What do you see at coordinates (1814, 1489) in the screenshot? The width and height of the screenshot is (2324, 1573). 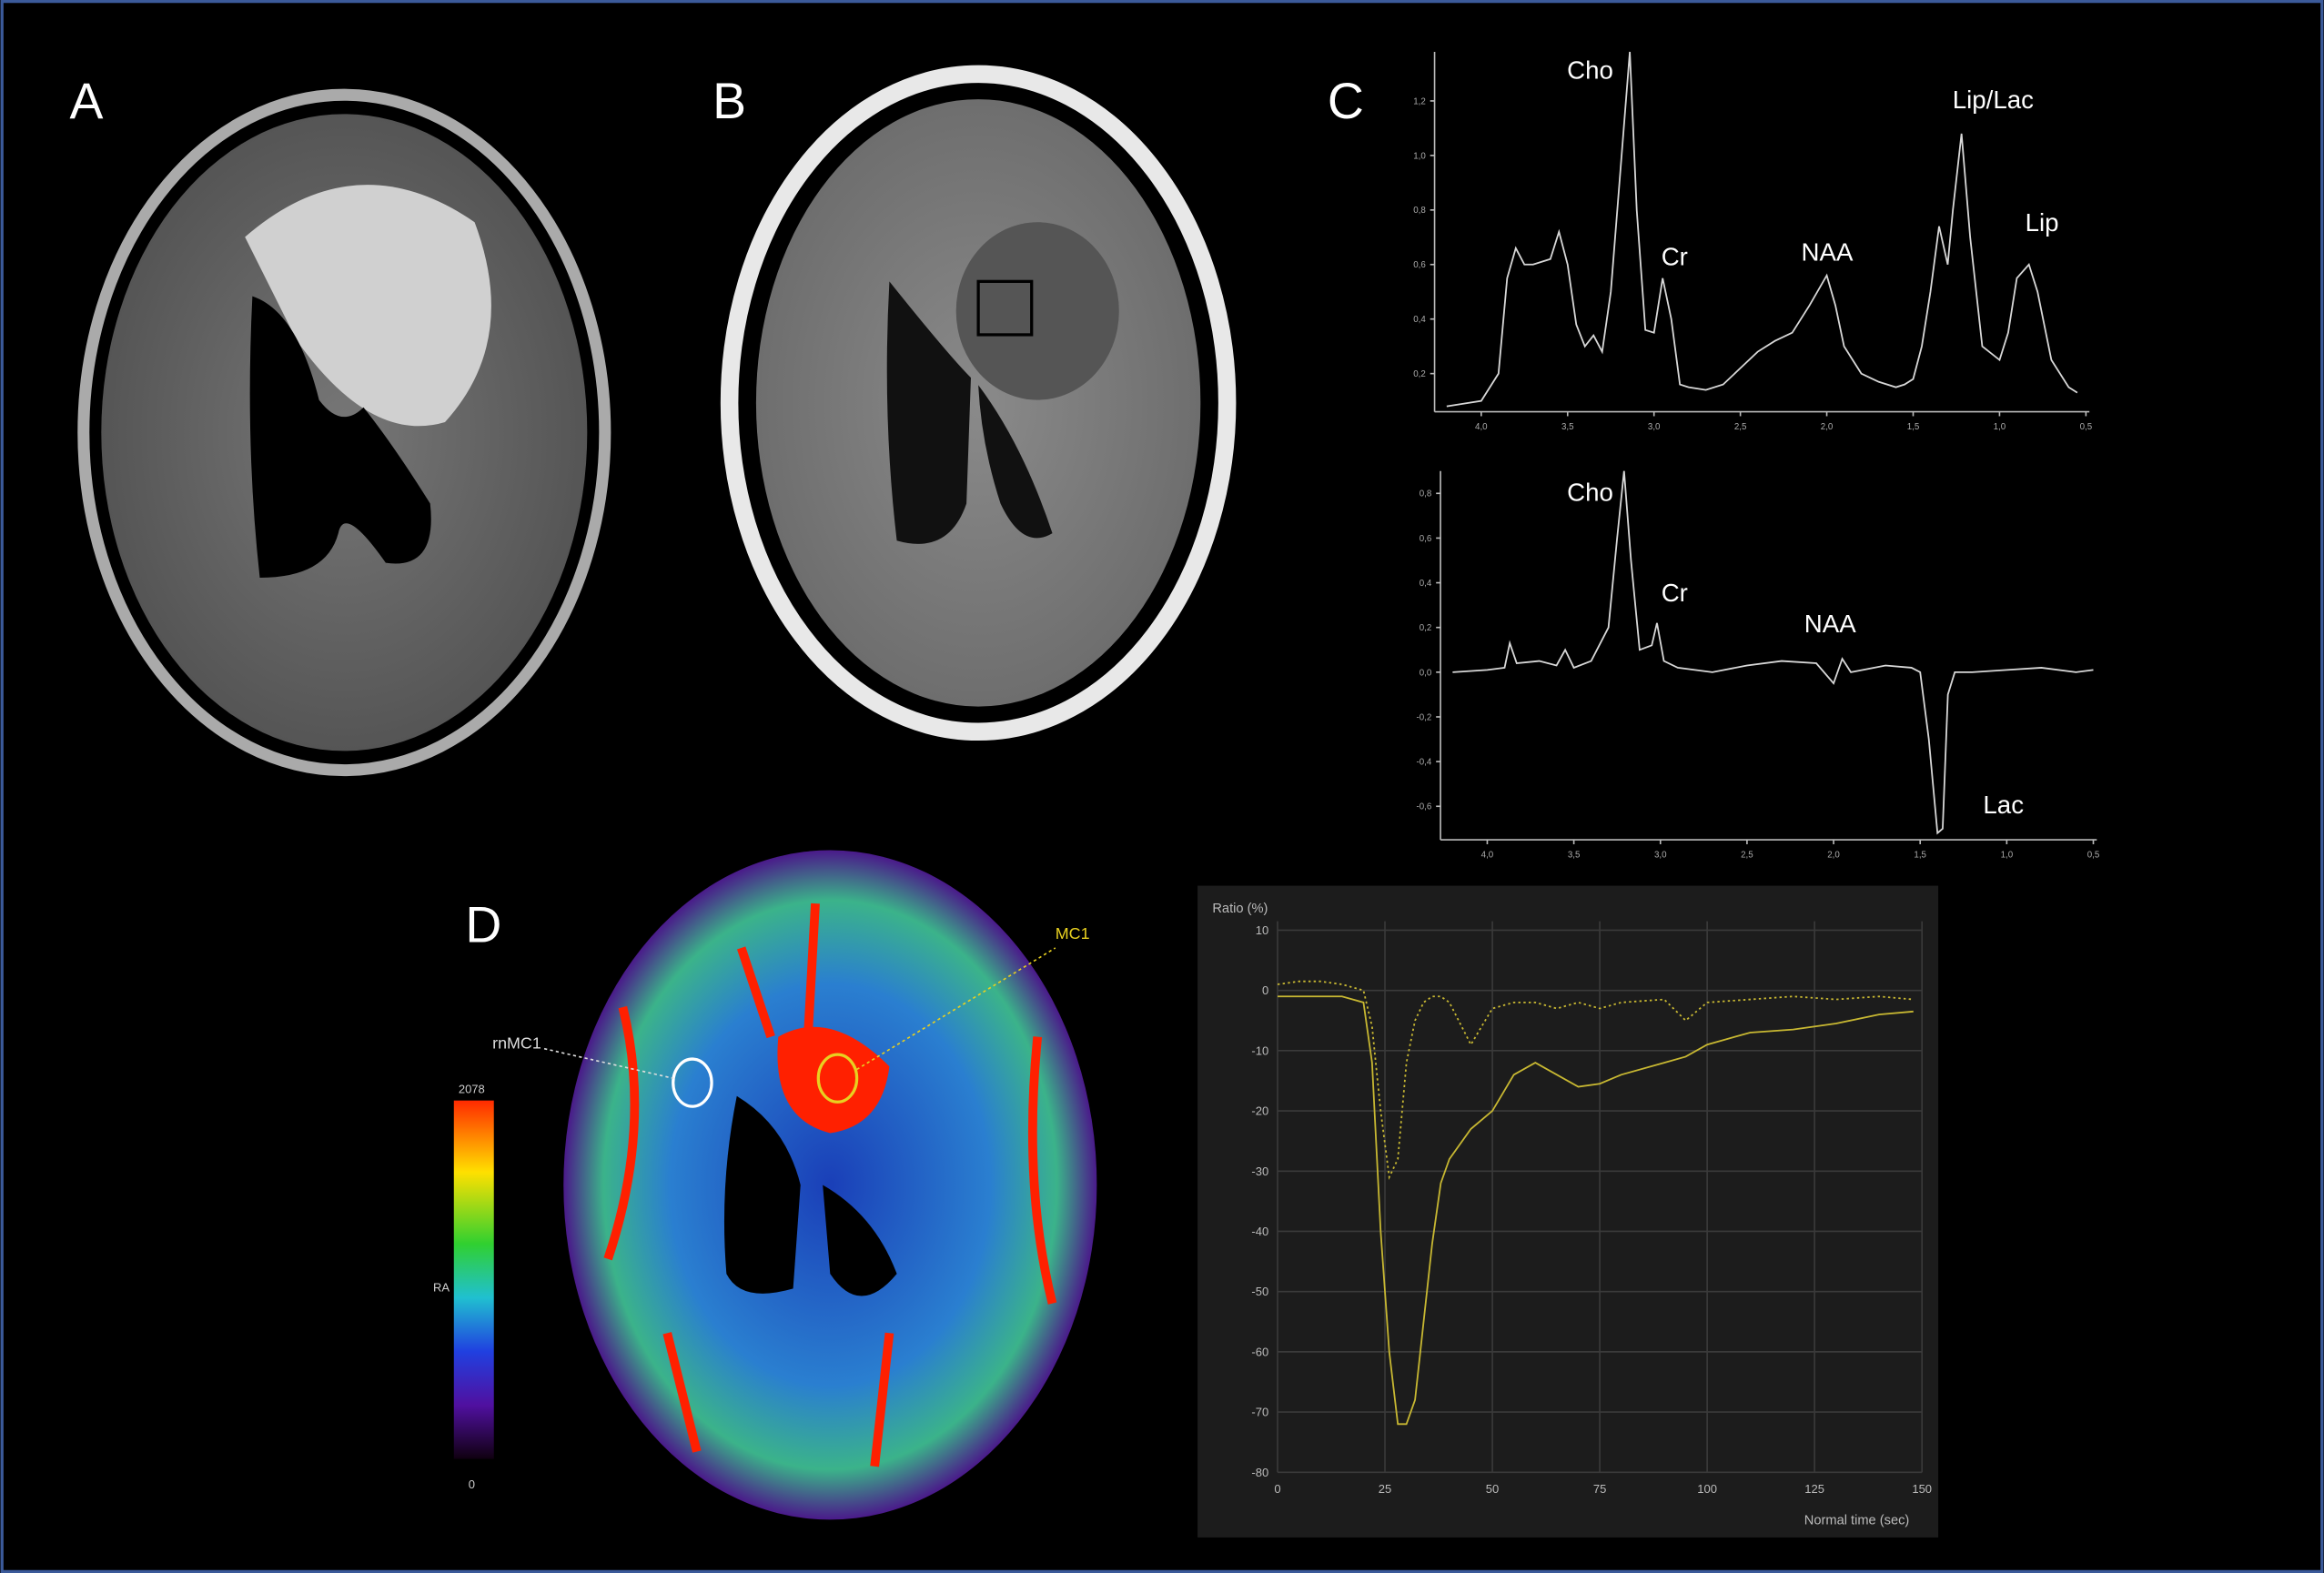 I see `x-tick-label: 125` at bounding box center [1814, 1489].